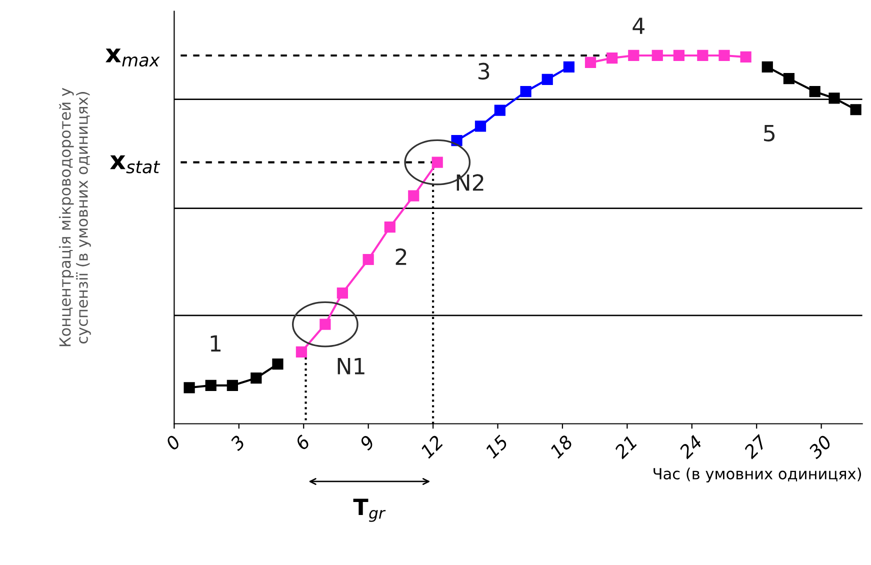  Describe the element at coordinates (133, 57) in the screenshot. I see `text: x$_{max}$` at that location.